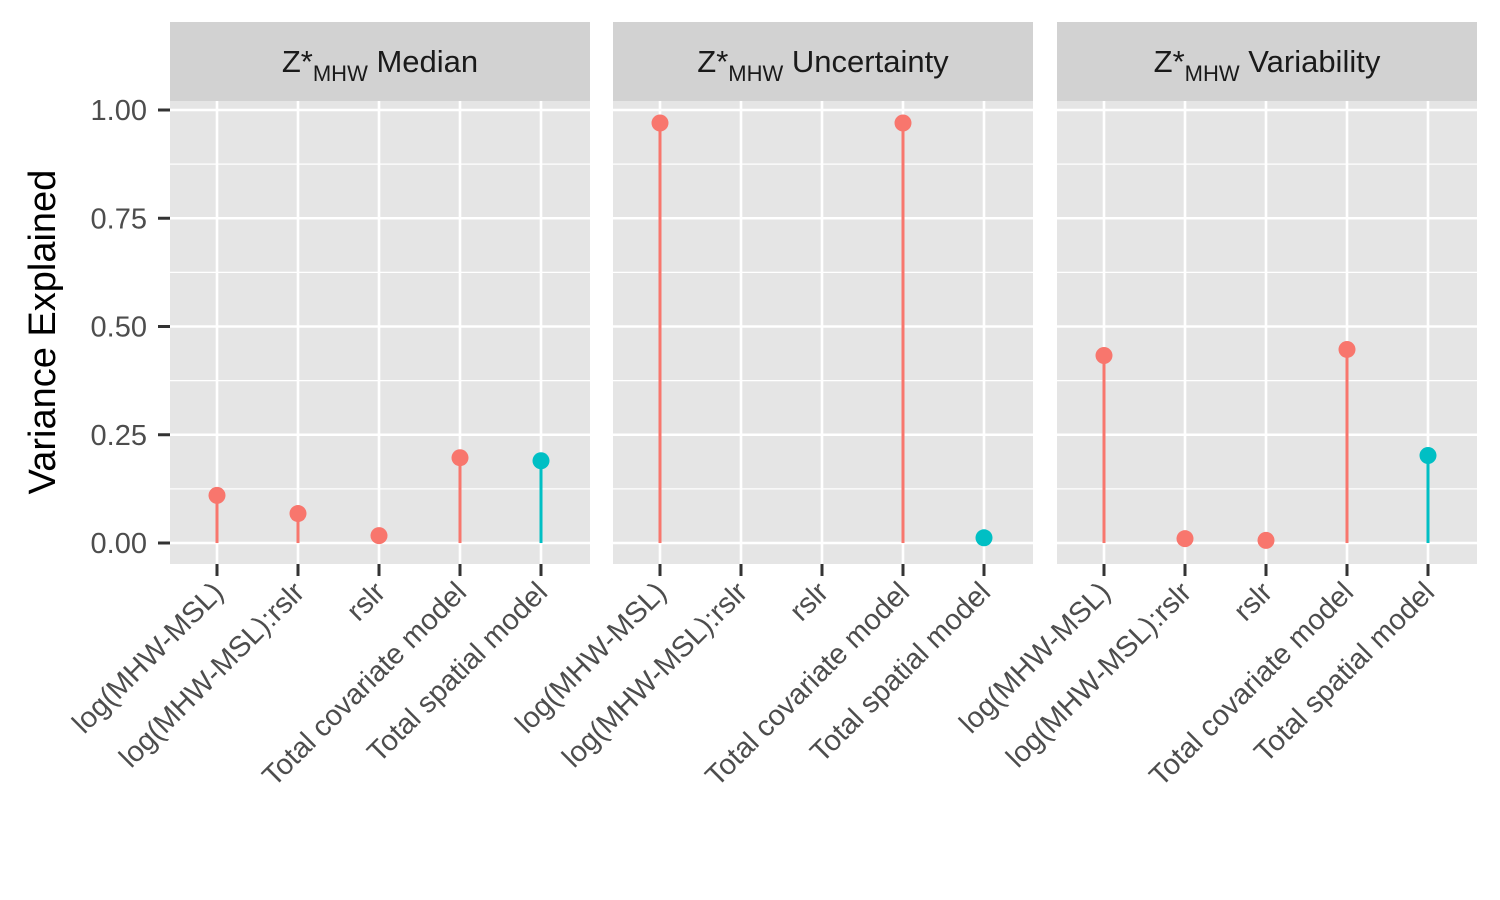 The width and height of the screenshot is (1500, 900). What do you see at coordinates (380, 65) in the screenshot?
I see `facet-title: Z*MHW Median` at bounding box center [380, 65].